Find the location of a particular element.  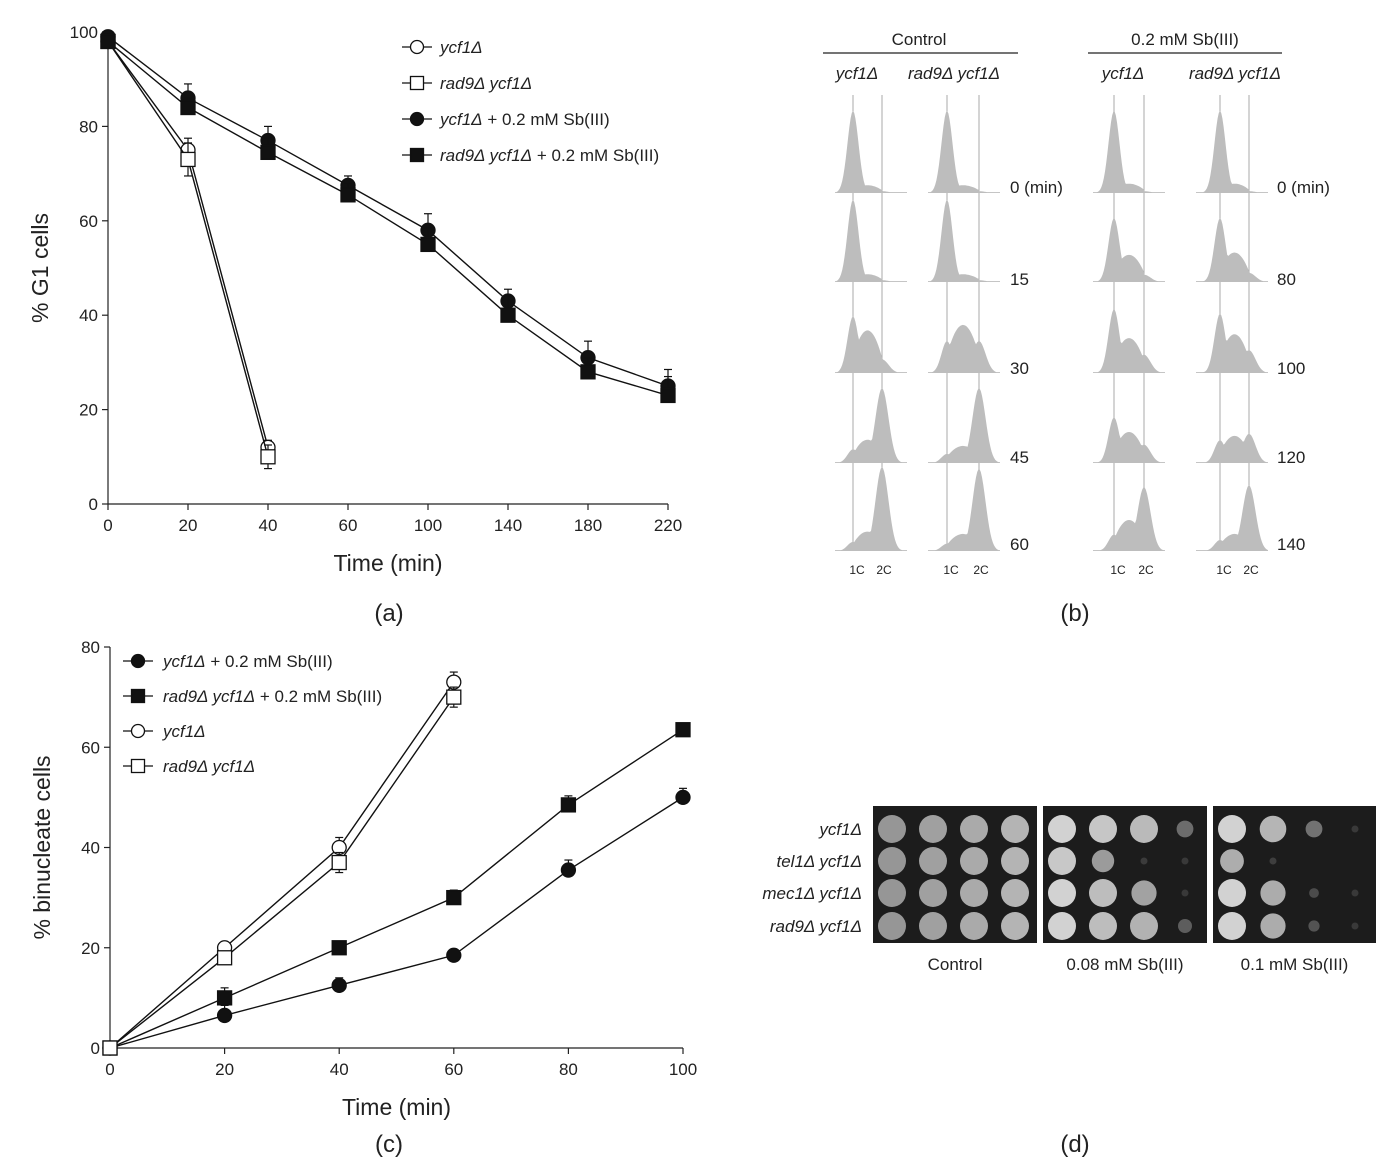

y-tick-label: 60 is located at coordinates (88, 221).